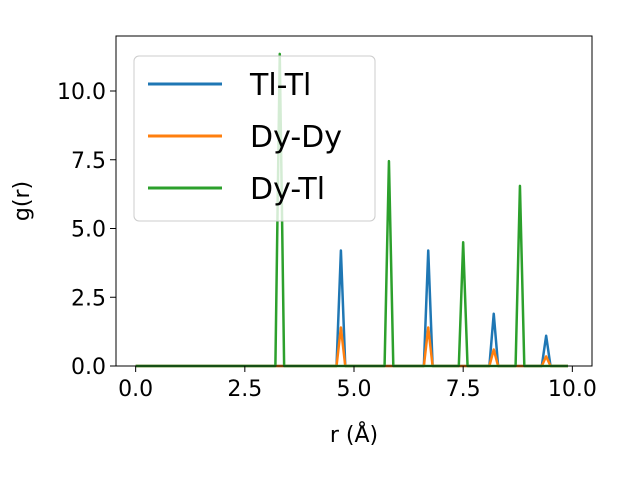 Image resolution: width=640 pixels, height=480 pixels. I want to click on y-tick-label: 5.0, so click(88, 230).